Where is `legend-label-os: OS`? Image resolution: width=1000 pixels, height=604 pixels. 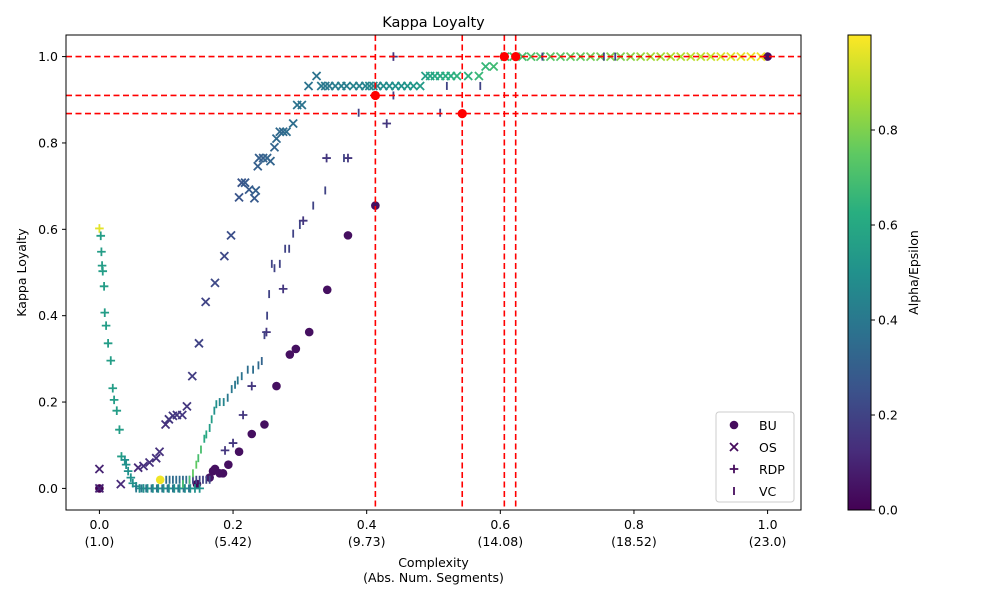
legend-label-os: OS is located at coordinates (768, 447).